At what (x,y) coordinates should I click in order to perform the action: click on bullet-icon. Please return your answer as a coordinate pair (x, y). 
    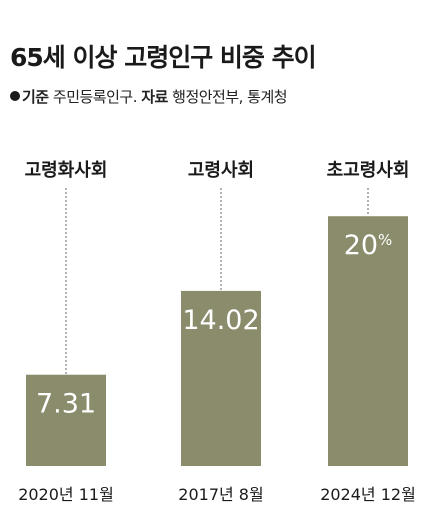
    Looking at the image, I should click on (15, 96).